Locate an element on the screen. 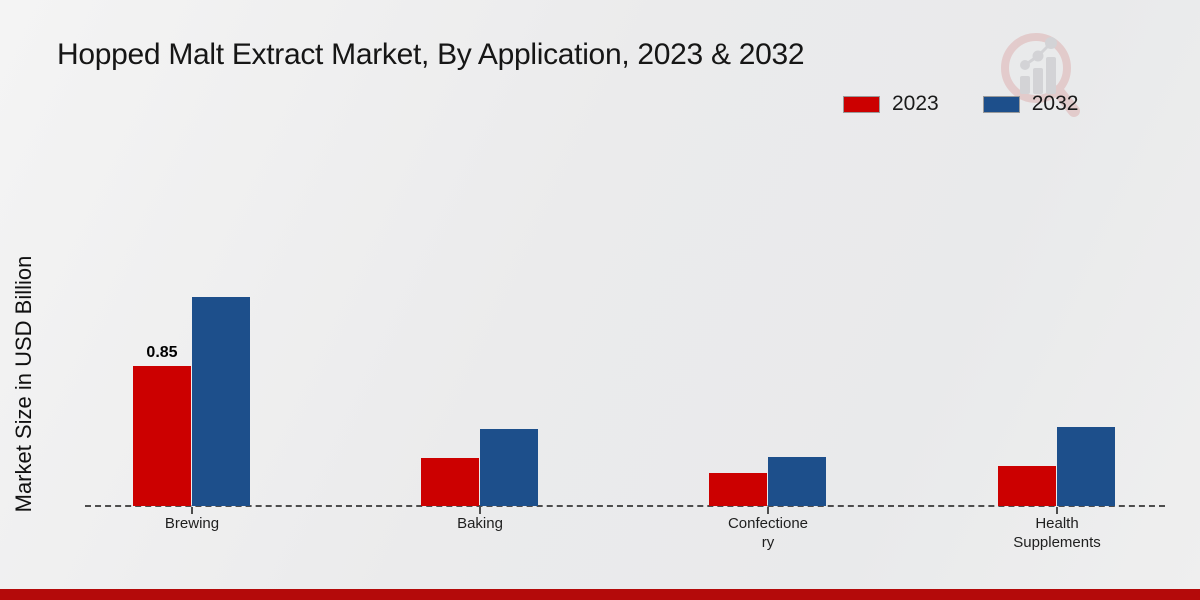  category-label-brewing: Brewing is located at coordinates (192, 523).